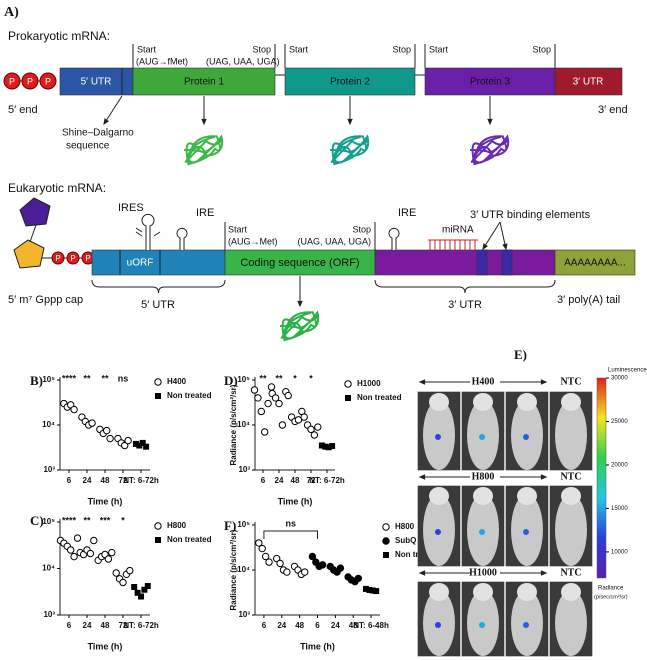  I want to click on label: miRNA, so click(458, 230).